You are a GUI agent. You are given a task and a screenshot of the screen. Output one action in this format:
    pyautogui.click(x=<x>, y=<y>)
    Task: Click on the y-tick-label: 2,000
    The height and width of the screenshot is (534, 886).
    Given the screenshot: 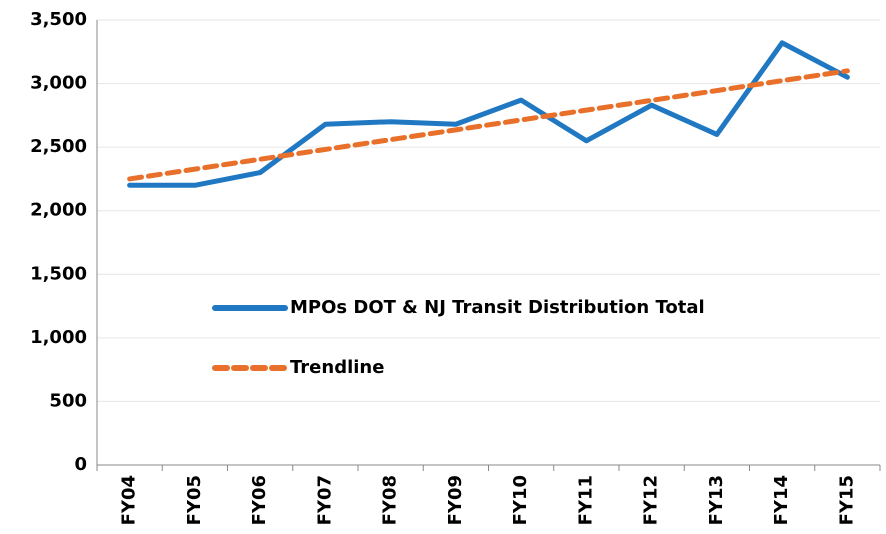 What is the action you would take?
    pyautogui.click(x=58, y=210)
    